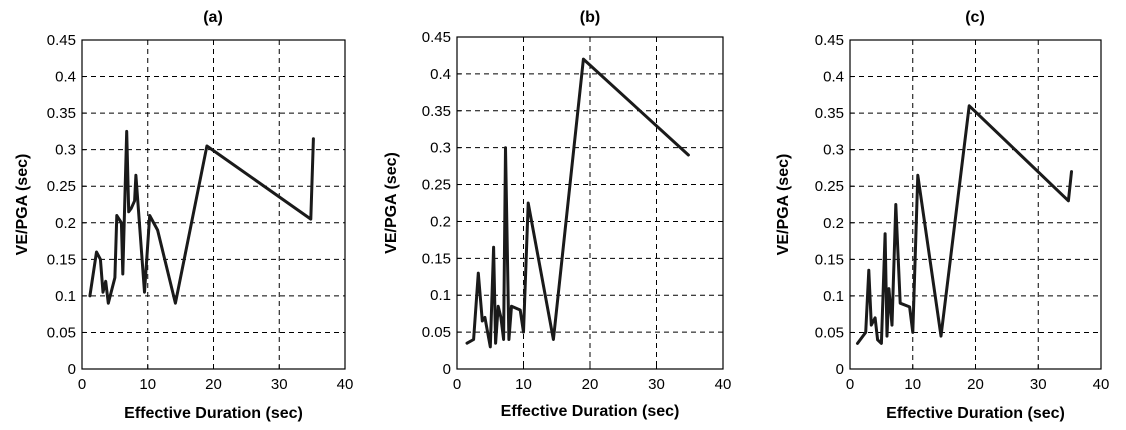 The image size is (1126, 430). I want to click on chart-title: (b), so click(590, 17).